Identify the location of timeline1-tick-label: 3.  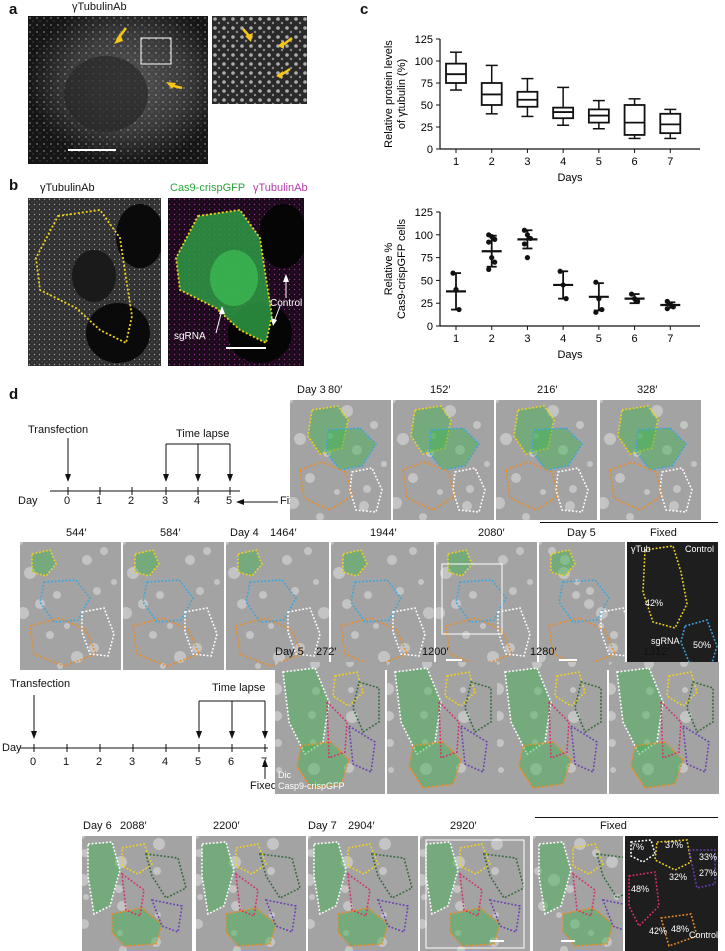
(165, 501).